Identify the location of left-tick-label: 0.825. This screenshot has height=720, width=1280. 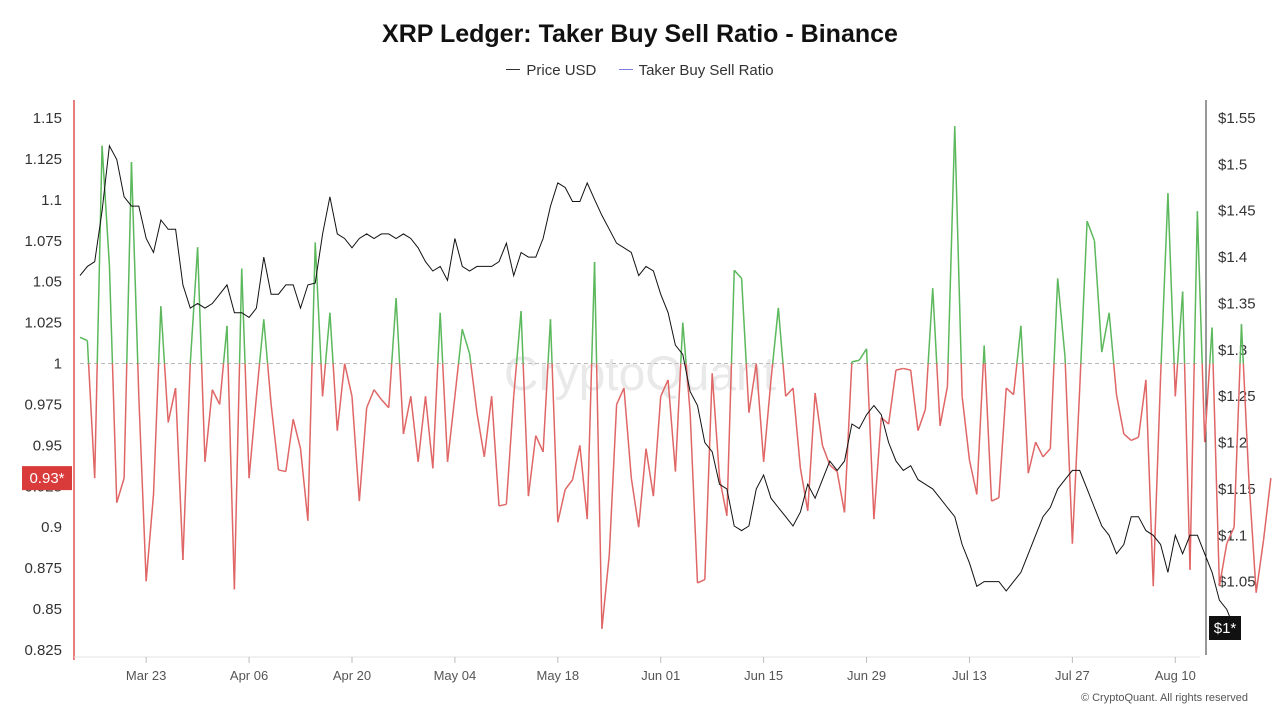
(43, 650).